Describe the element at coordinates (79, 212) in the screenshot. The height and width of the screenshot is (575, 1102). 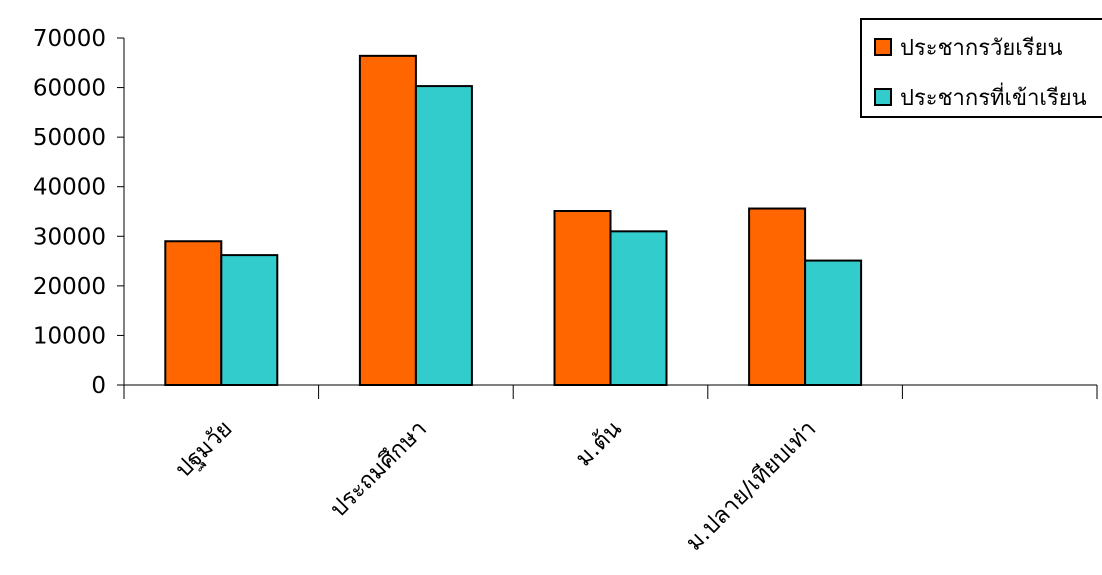
I see `y-axis: 0 10000 20000 30000 40000 50000 60000 70000` at that location.